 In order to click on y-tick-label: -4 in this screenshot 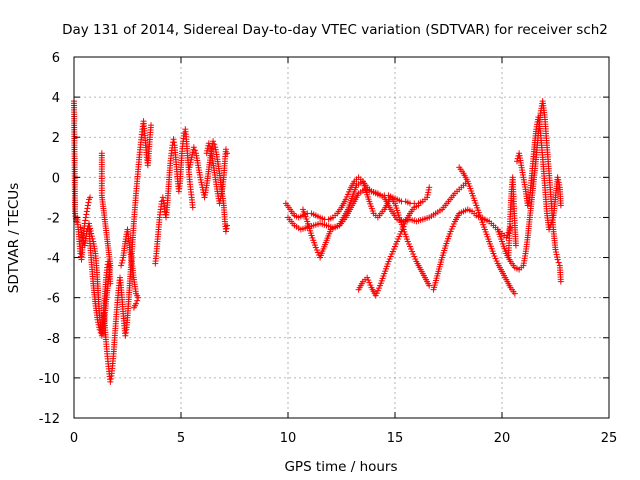, I will do `click(53, 259)`.